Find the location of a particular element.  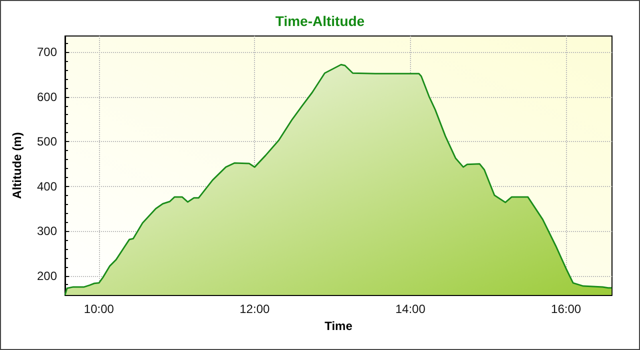

y-tick-label: 400 is located at coordinates (47, 186).